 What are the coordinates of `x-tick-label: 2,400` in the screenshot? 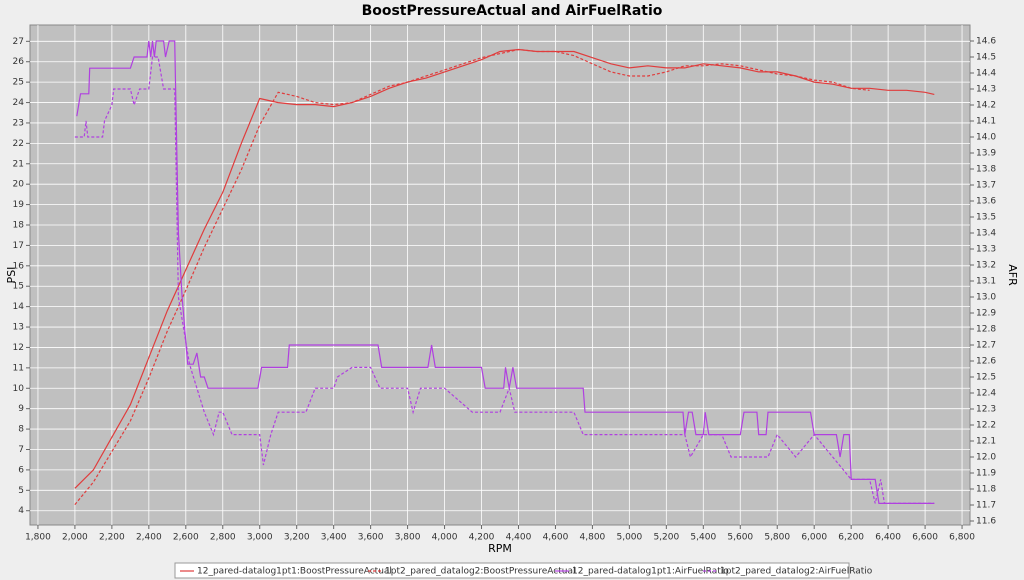 It's located at (149, 538).